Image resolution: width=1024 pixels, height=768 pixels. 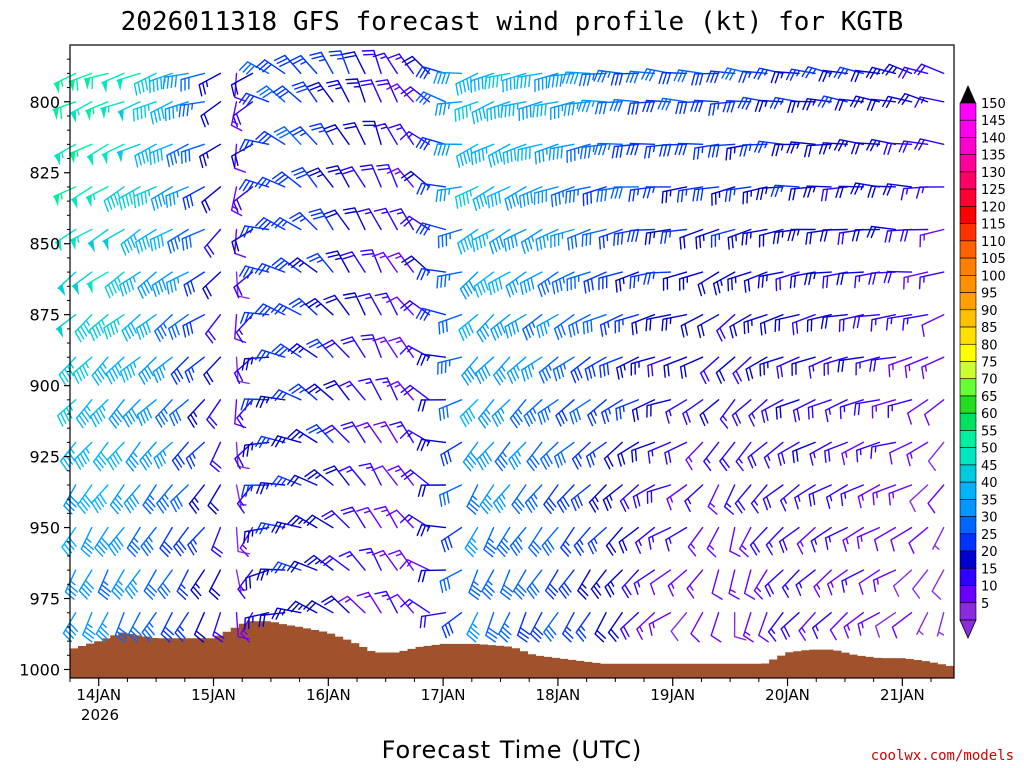 What do you see at coordinates (989, 345) in the screenshot?
I see `colorbar-label: 80` at bounding box center [989, 345].